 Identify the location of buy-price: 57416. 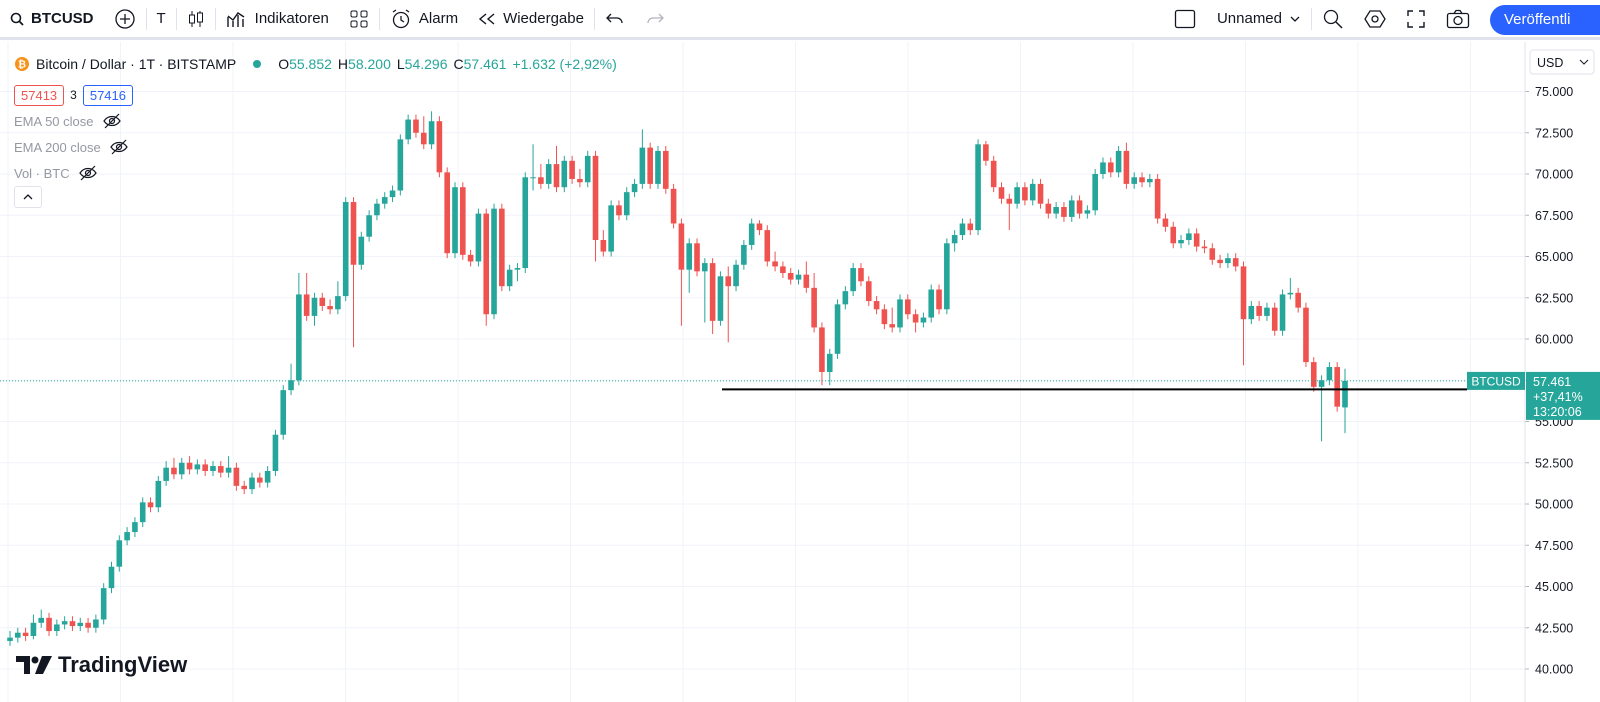
(107, 95).